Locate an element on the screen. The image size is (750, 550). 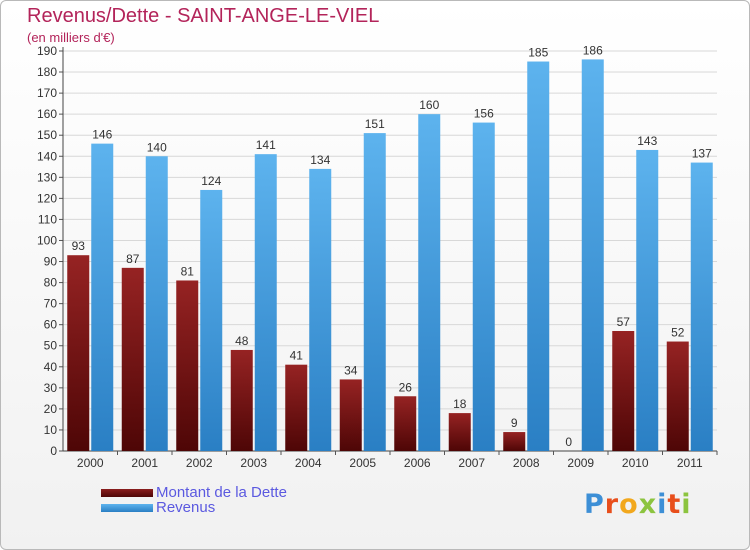
x-tick-label: 2006 is located at coordinates (417, 463).